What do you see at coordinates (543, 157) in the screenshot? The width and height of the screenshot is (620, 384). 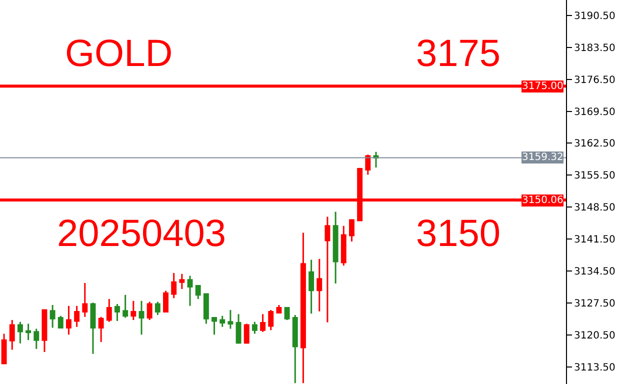 I see `ref-line-label: 3159.32` at bounding box center [543, 157].